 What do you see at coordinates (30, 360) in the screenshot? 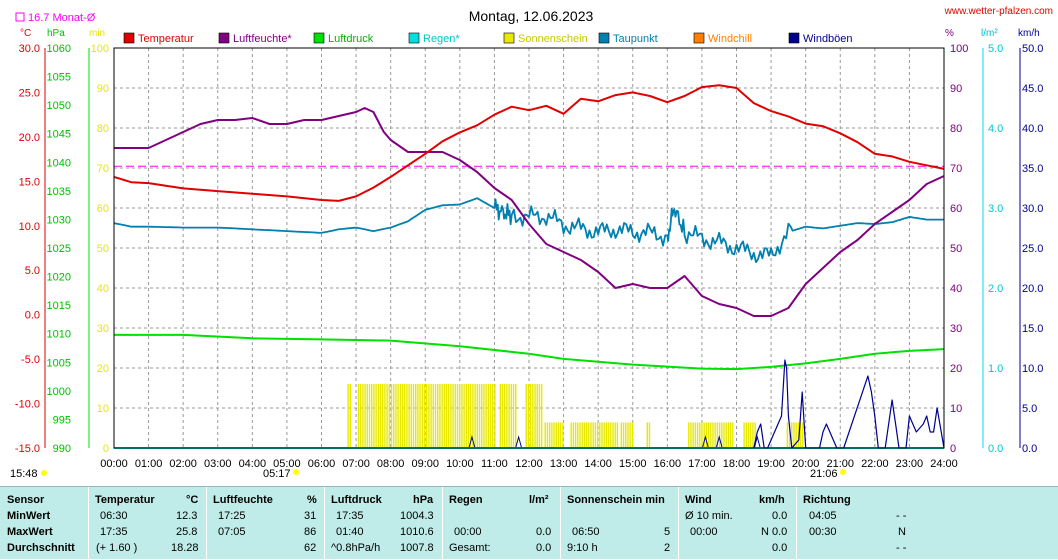
I see `temp-tick-label: -5.0` at bounding box center [30, 360].